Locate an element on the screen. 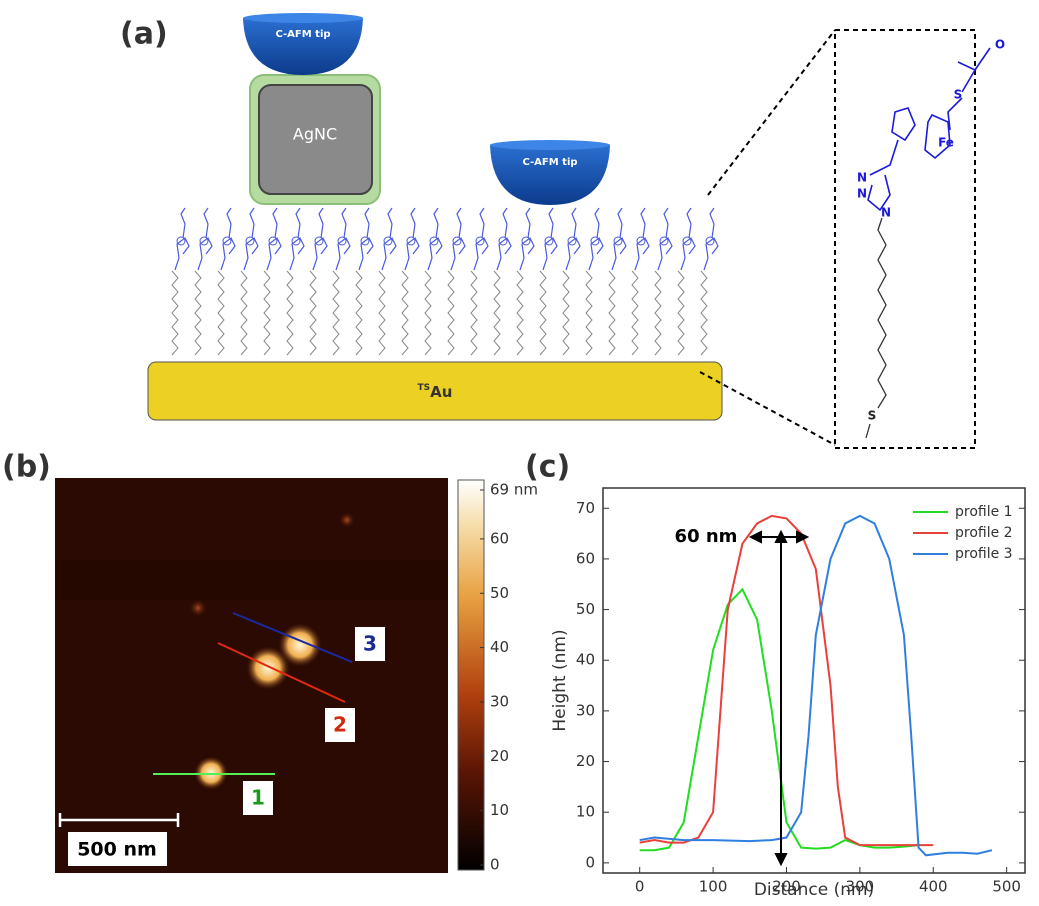 Image resolution: width=1039 pixels, height=906 pixels. x-tick-label: 300 is located at coordinates (860, 887).